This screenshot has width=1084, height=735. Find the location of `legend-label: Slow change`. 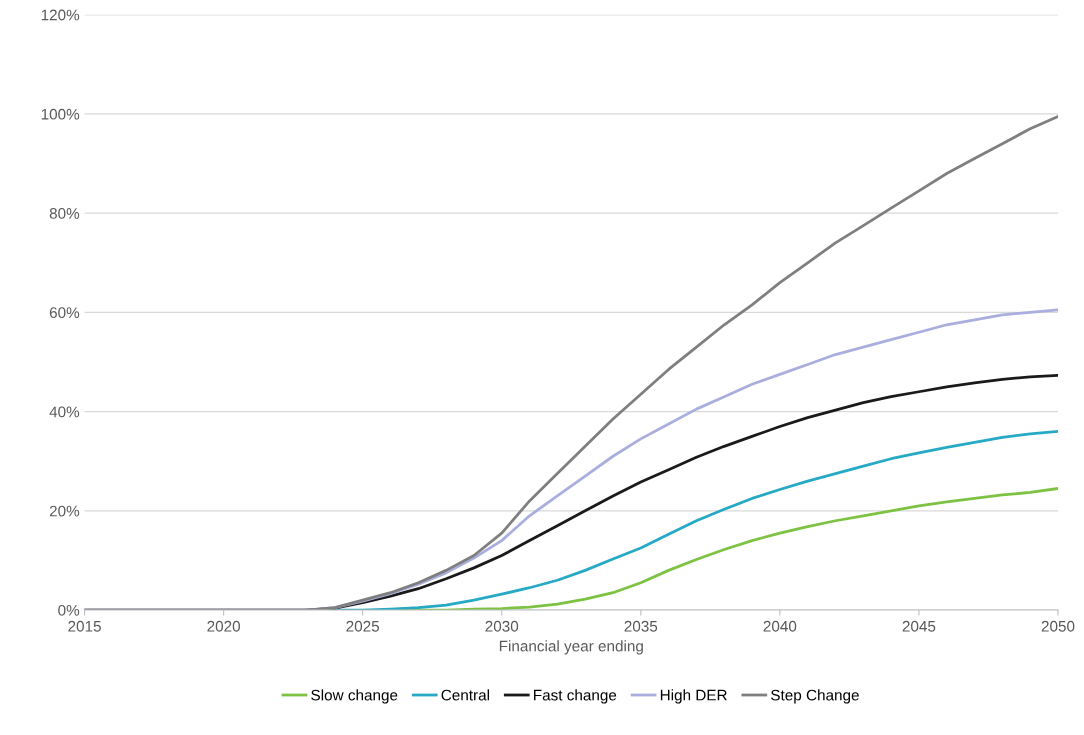

legend-label: Slow change is located at coordinates (354, 696).